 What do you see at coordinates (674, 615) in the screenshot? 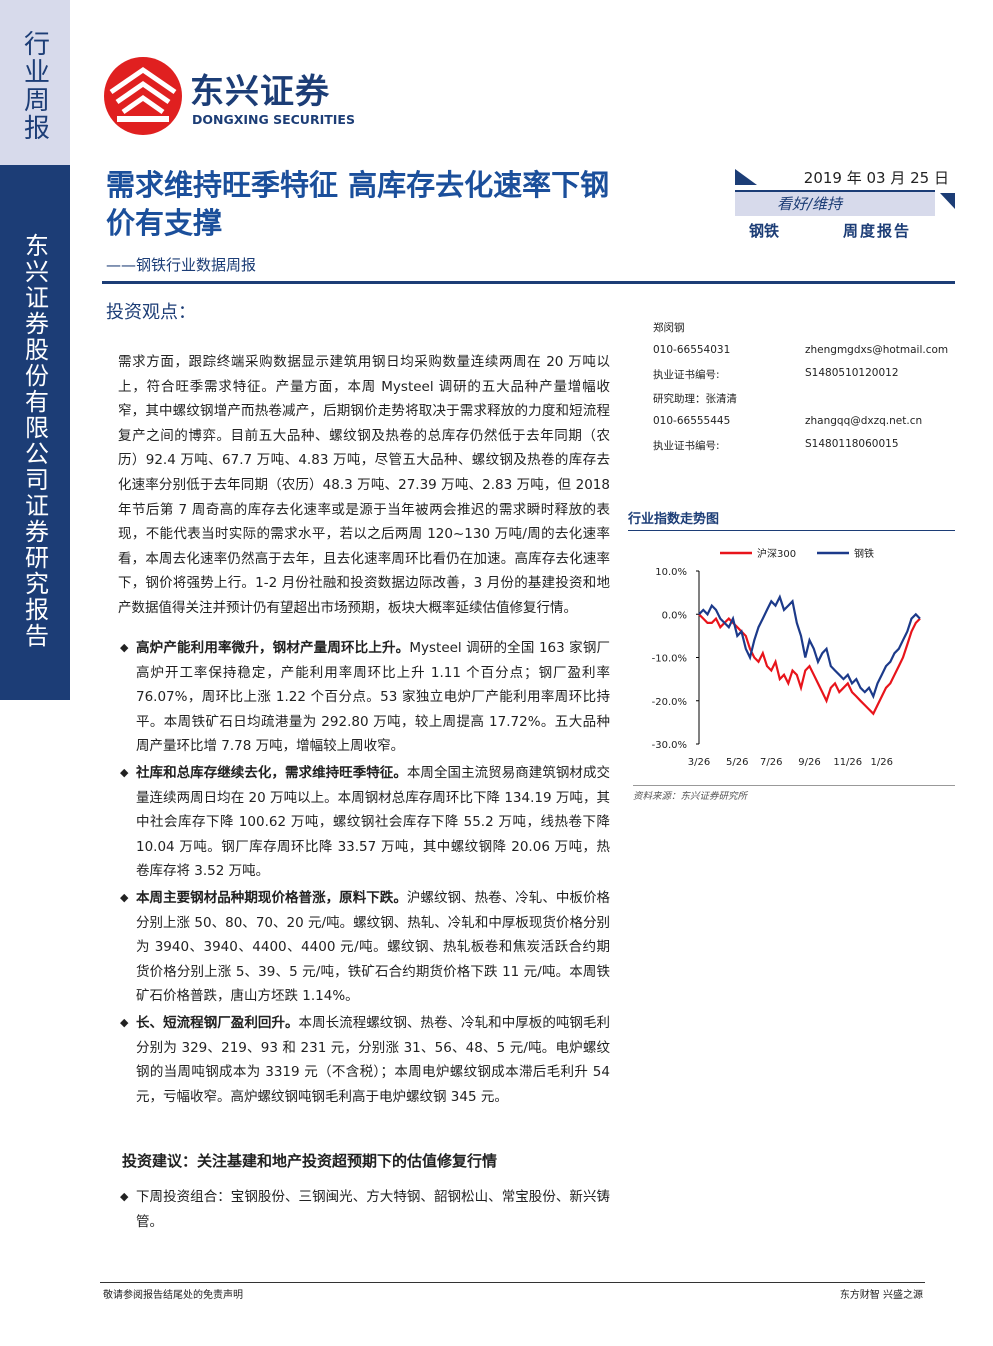
I see `y-tick-label: 0.0%` at bounding box center [674, 615].